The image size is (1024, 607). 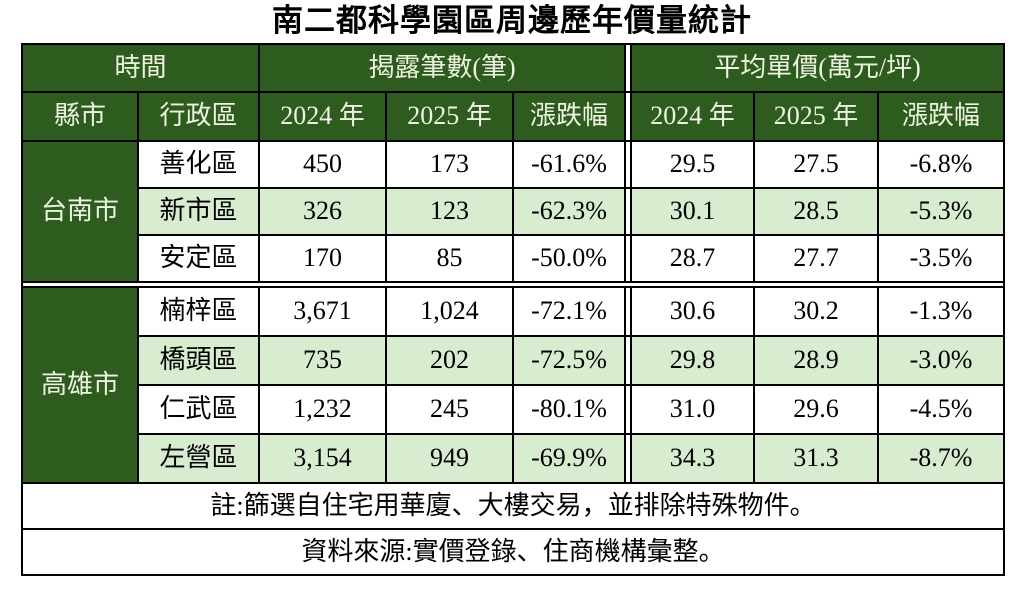 I want to click on price-2025-cell: 29.6, so click(x=816, y=409).